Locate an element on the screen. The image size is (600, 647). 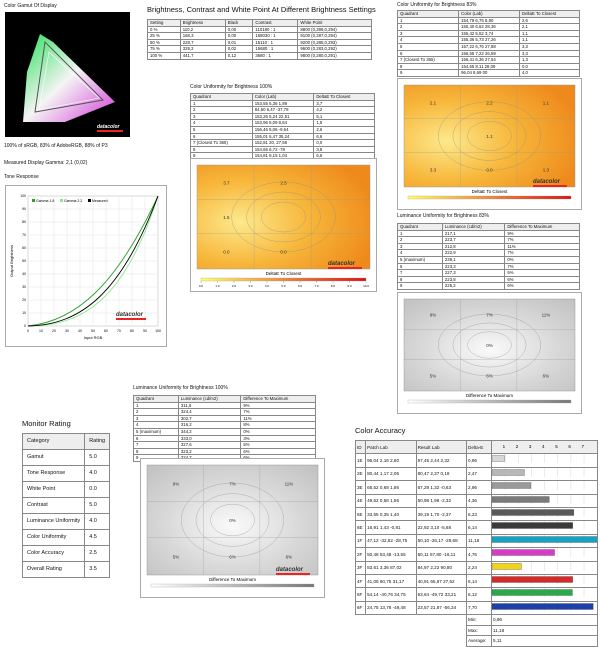
row: 1 153,55 5,36 1,89 3,7 is located at coordinates (282, 103).